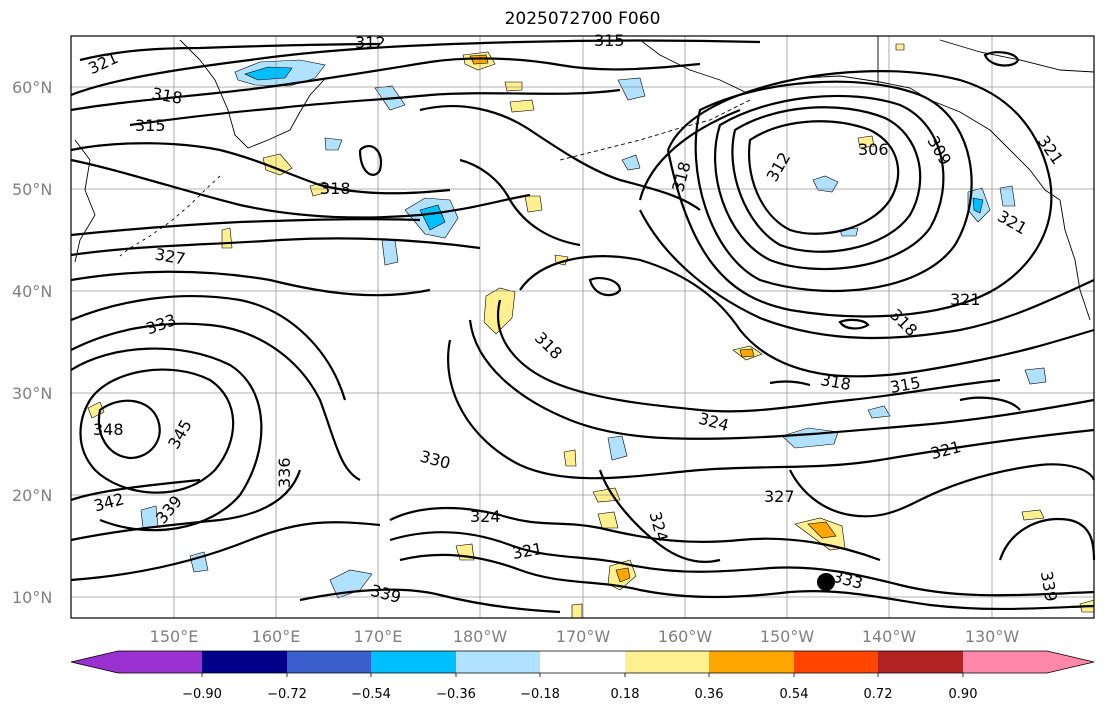  Describe the element at coordinates (371, 694) in the screenshot. I see `colorbar-tick-label: −0.54` at that location.